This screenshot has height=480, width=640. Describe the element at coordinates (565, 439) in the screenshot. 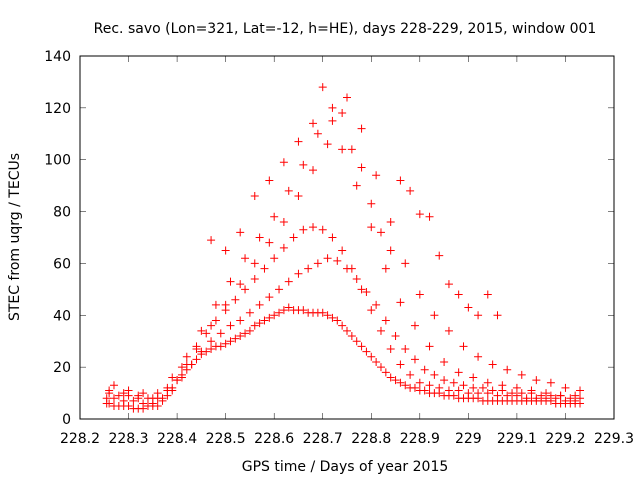

I see `x-tick-label: 229.2` at that location.